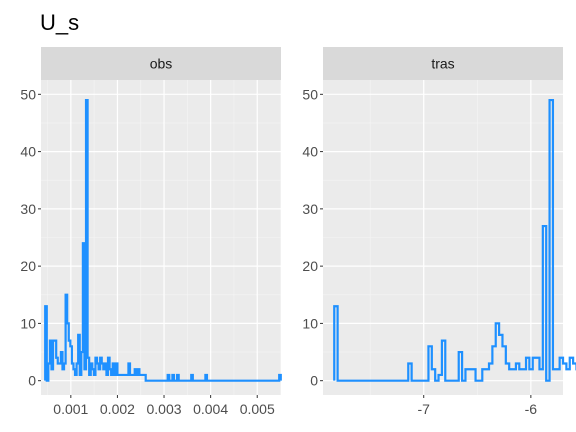 The width and height of the screenshot is (576, 432). What do you see at coordinates (531, 409) in the screenshot?
I see `x-tick-label: -6` at bounding box center [531, 409].